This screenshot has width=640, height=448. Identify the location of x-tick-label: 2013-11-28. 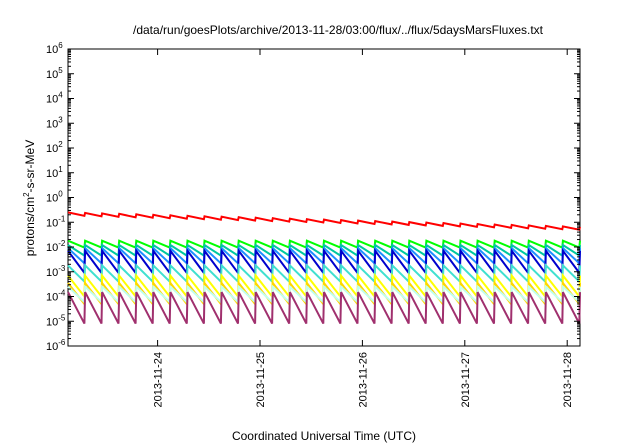
(568, 379).